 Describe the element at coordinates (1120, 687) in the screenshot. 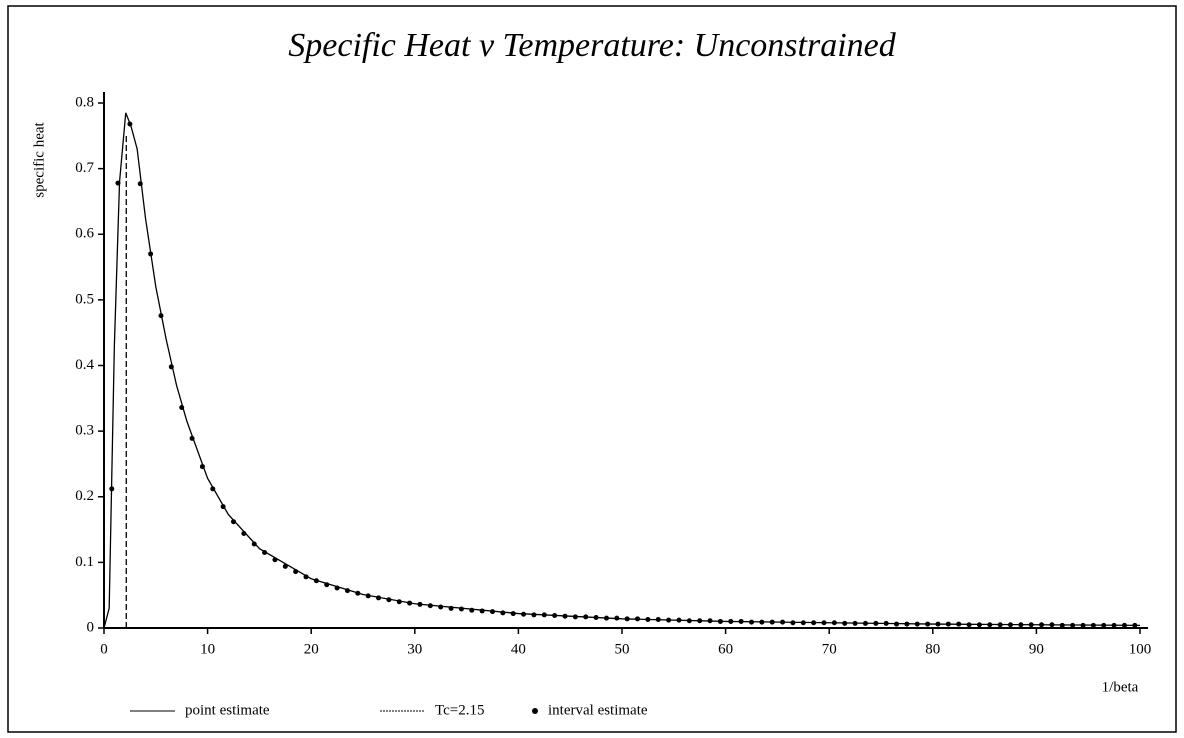

I see `x-axis-label: 1/beta` at that location.